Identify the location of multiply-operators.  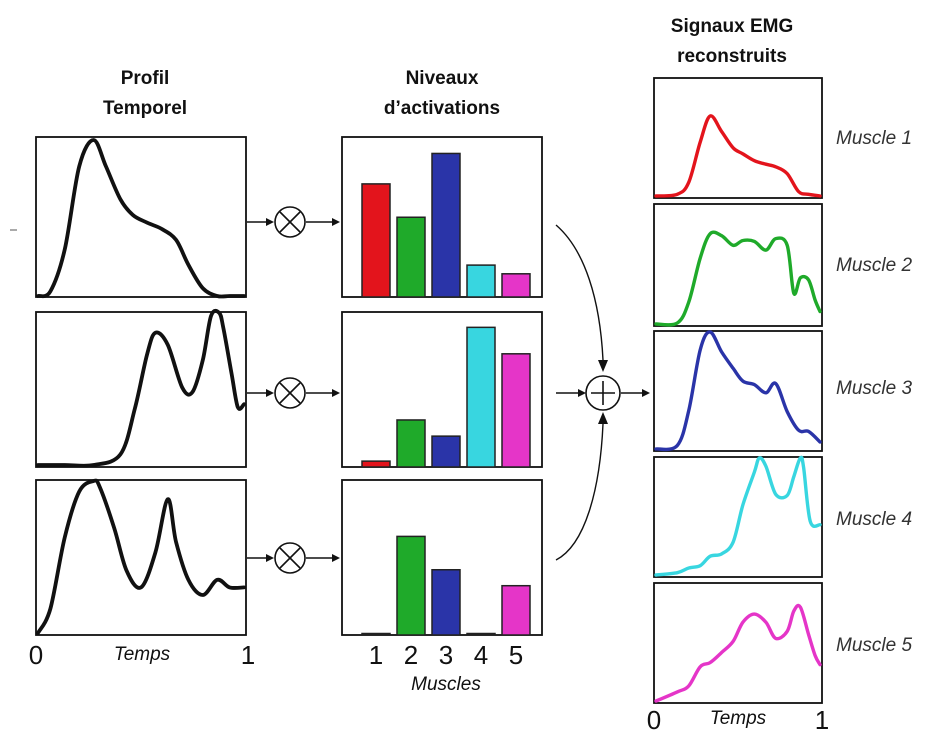
(293, 390).